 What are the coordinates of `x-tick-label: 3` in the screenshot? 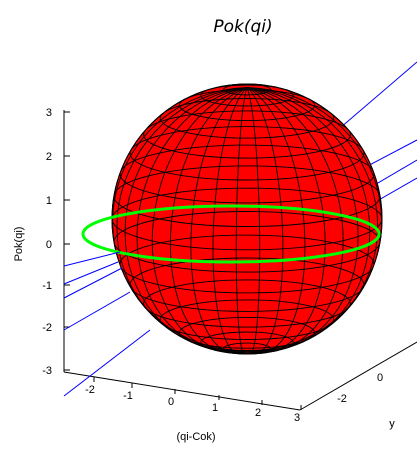 It's located at (297, 418).